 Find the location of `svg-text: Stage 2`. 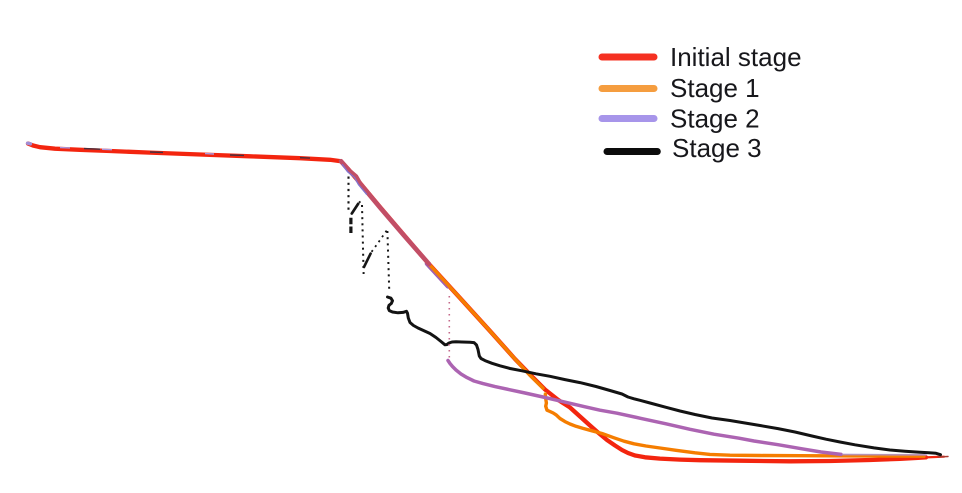

svg-text: Stage 2 is located at coordinates (715, 118).